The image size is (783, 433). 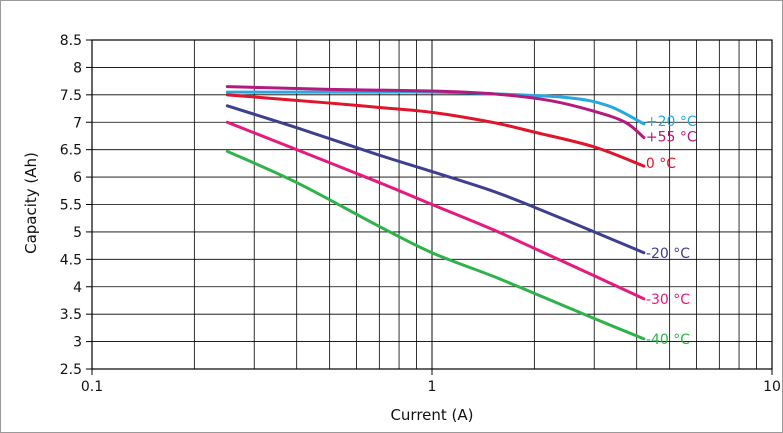 I want to click on y-tick-label: 6.5, so click(x=71, y=151).